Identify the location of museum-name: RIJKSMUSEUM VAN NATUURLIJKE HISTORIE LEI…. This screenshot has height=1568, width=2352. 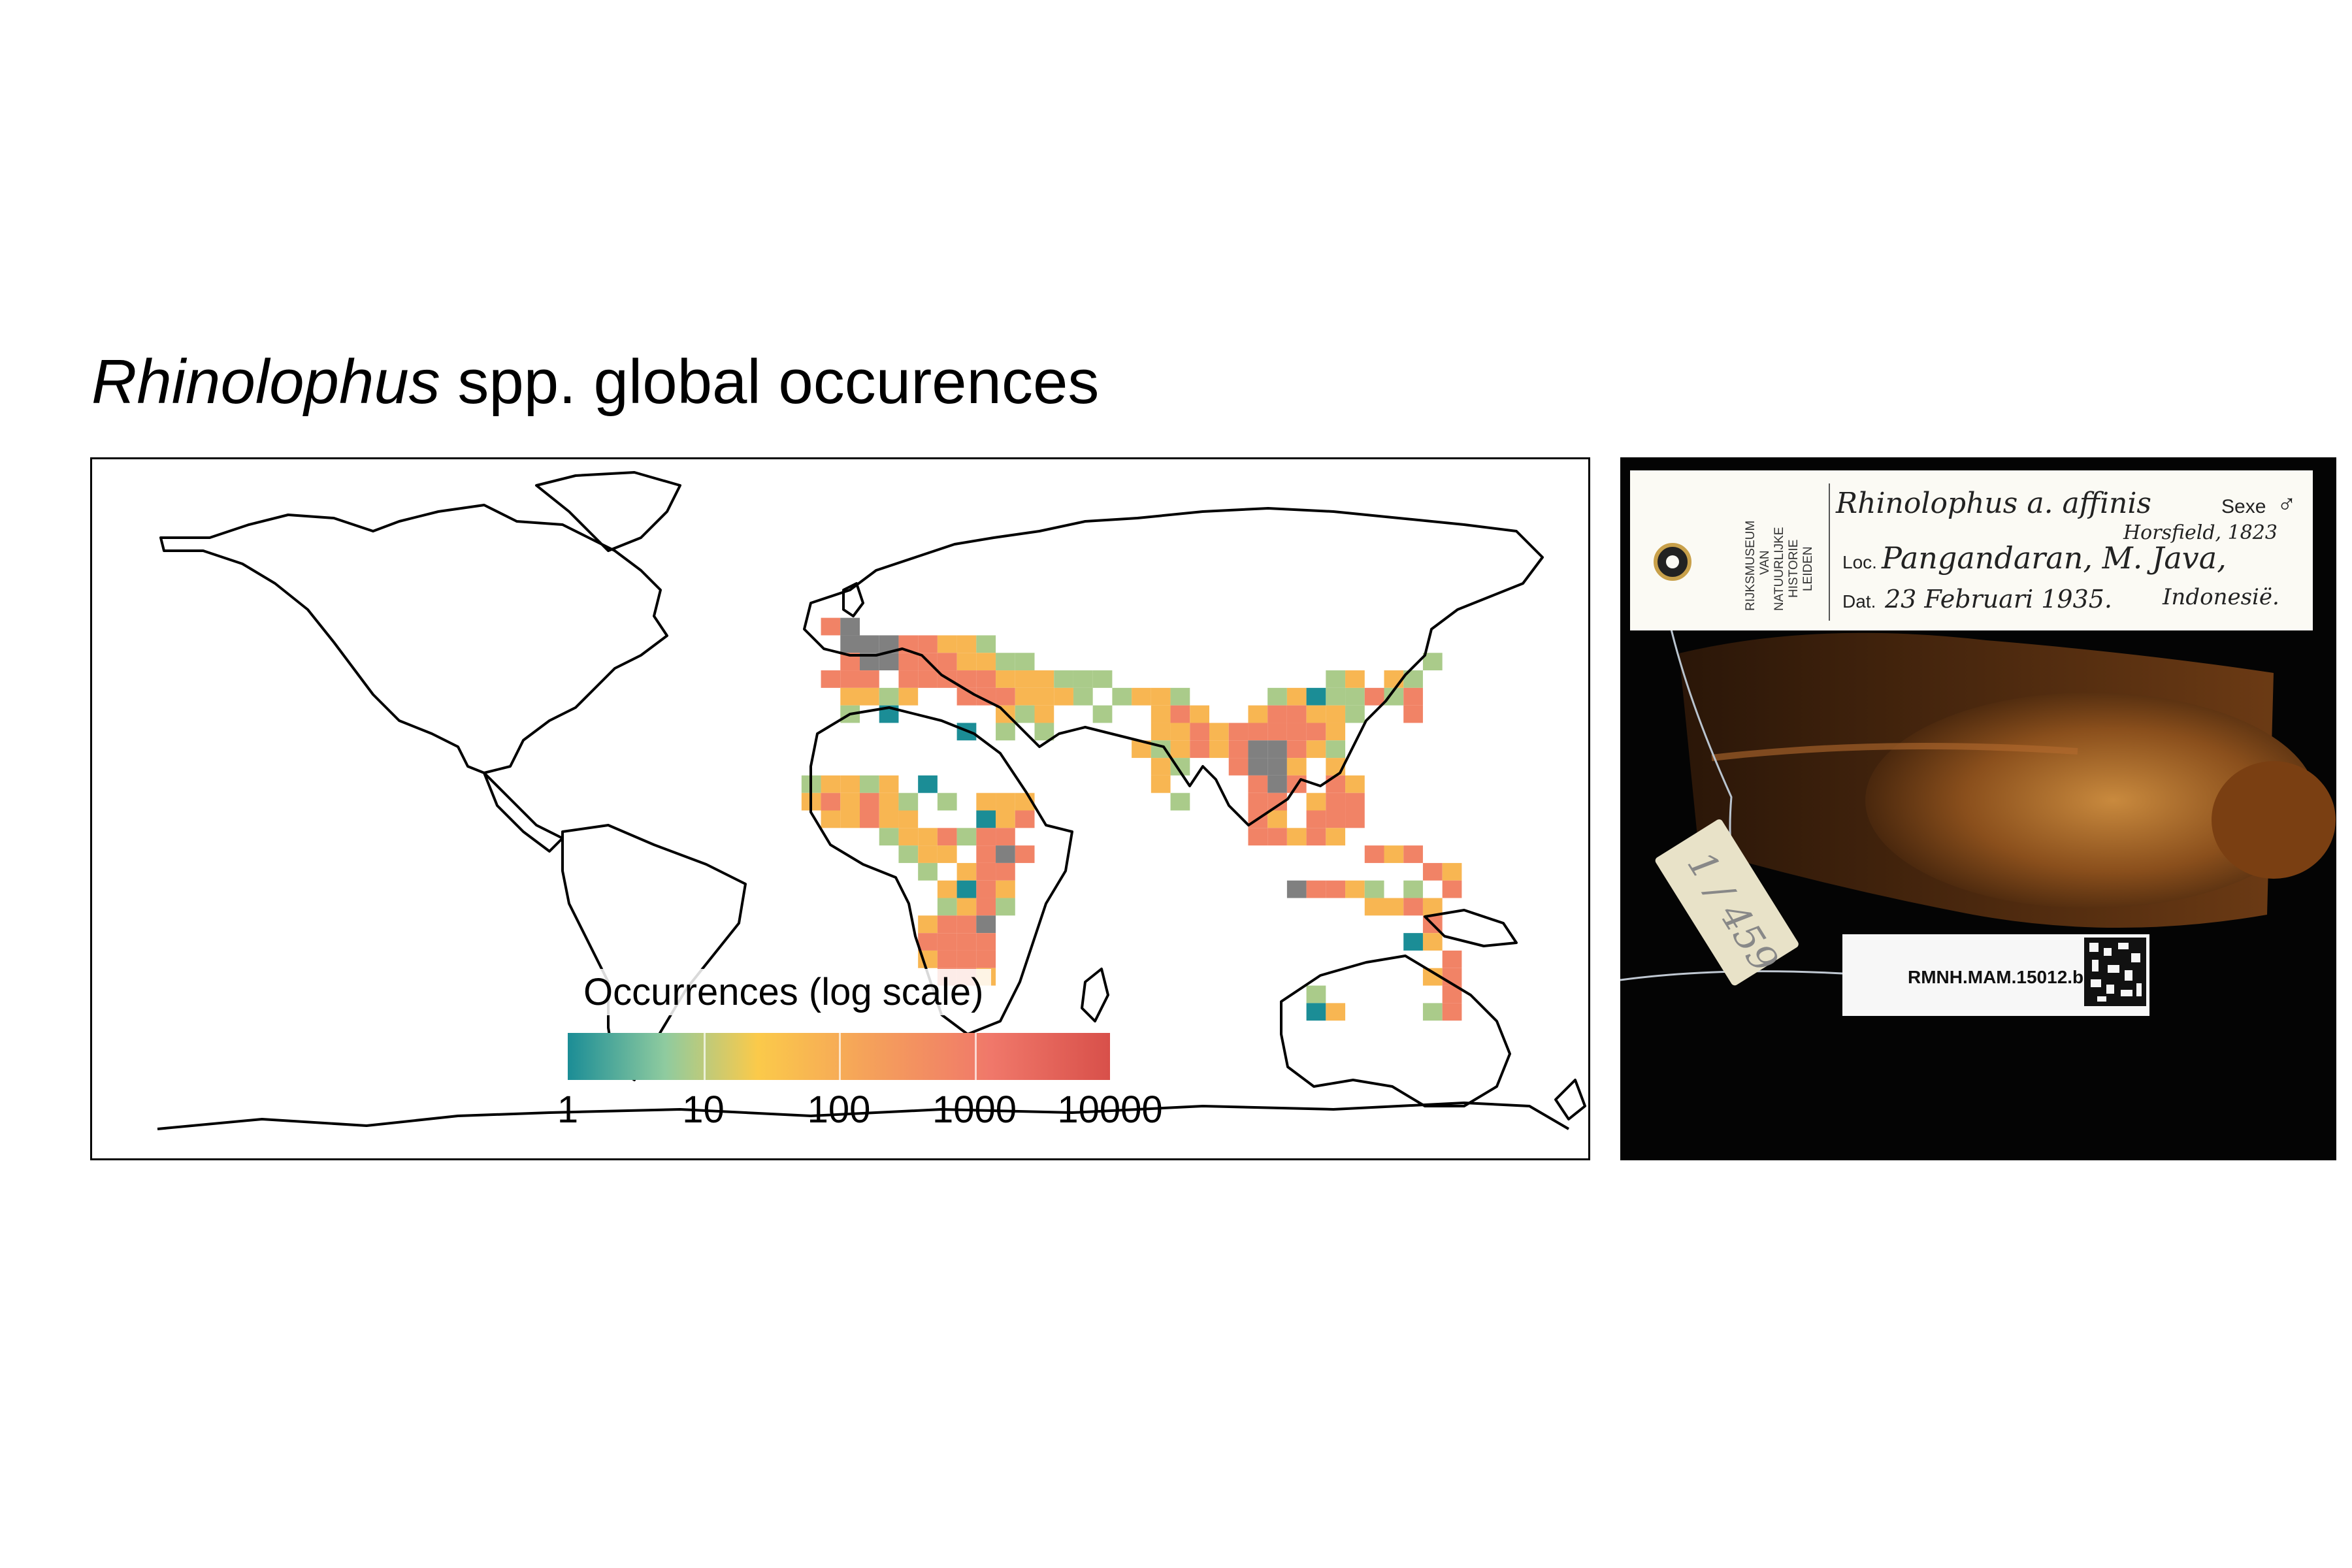
(1779, 566).